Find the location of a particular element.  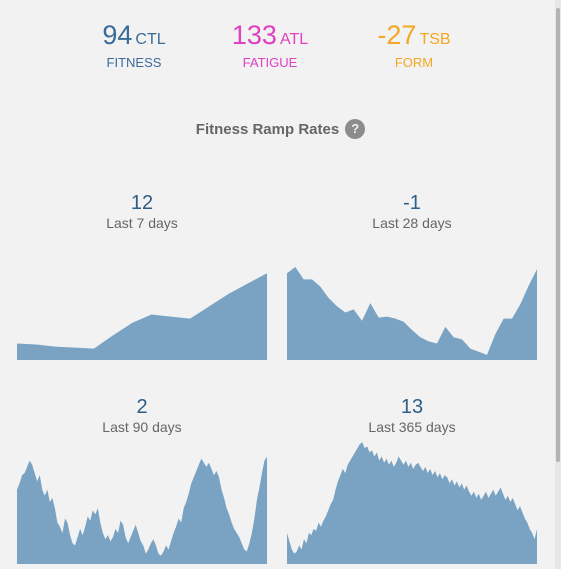

fitness-label: FITNESS is located at coordinates (134, 62).